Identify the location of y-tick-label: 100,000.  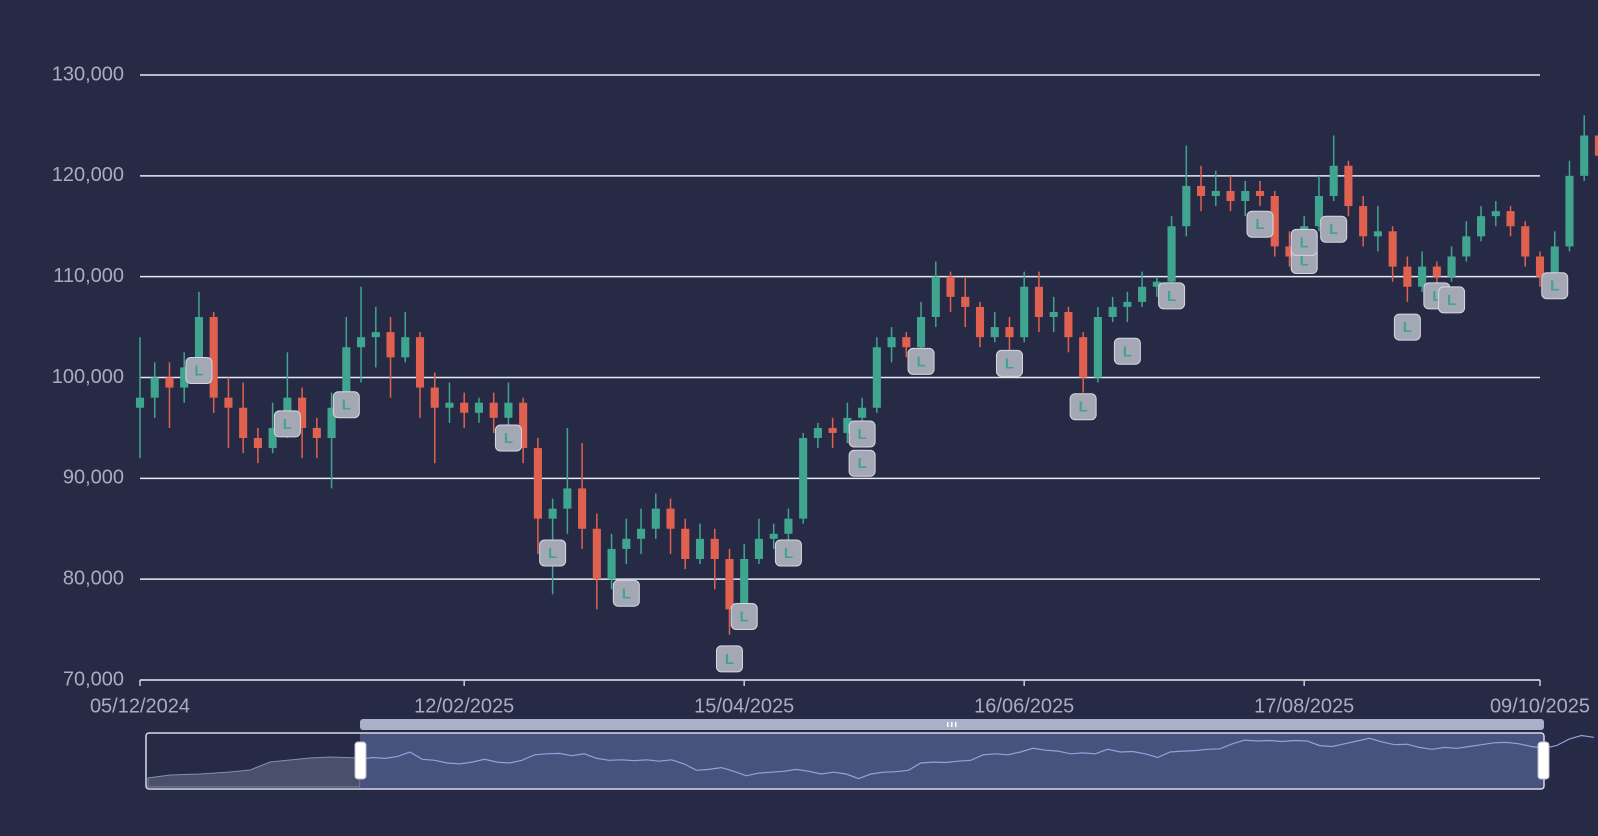
(88, 377).